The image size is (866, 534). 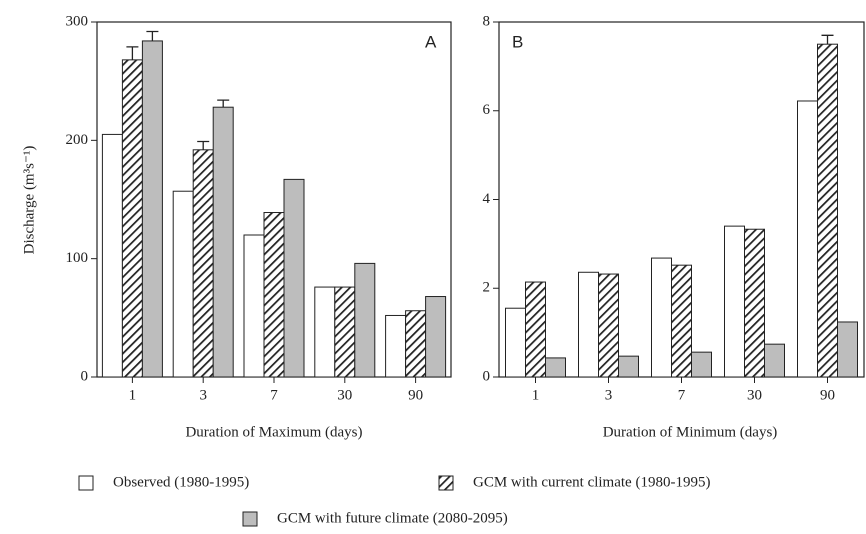 What do you see at coordinates (431, 41) in the screenshot?
I see `panel-label: A` at bounding box center [431, 41].